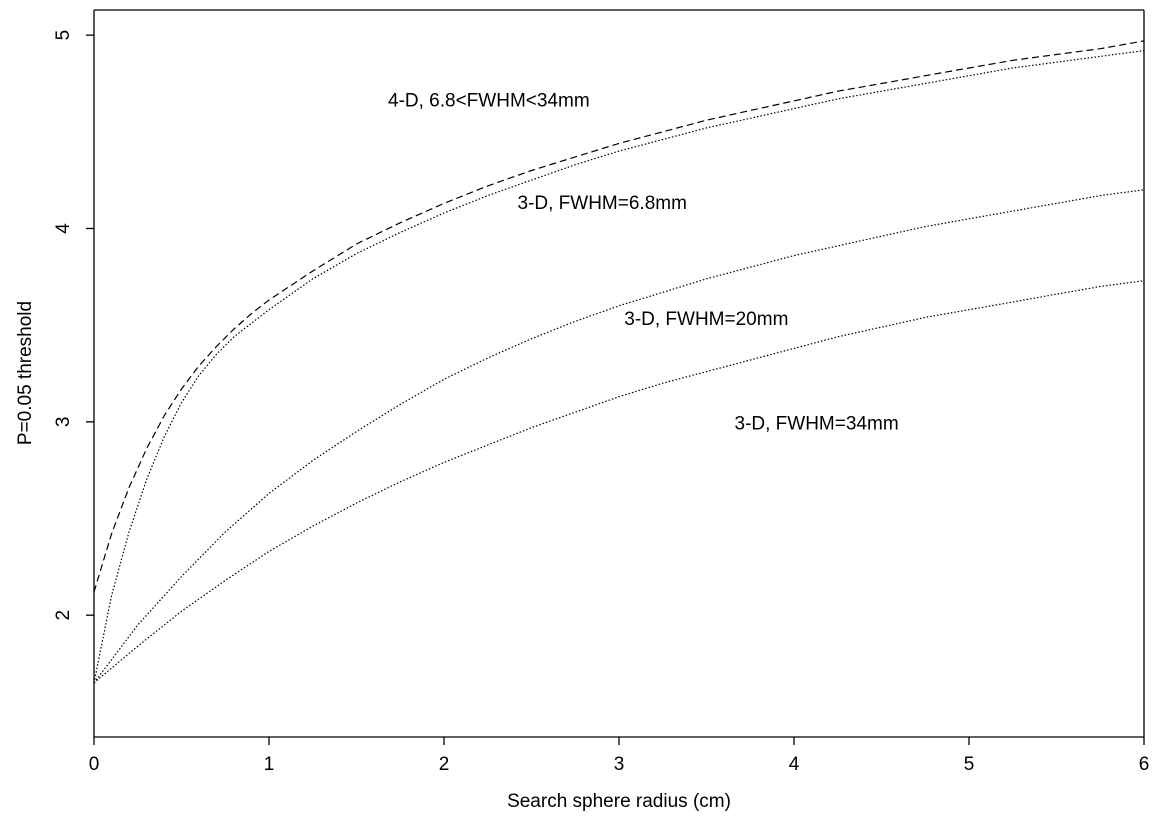  Describe the element at coordinates (63, 615) in the screenshot. I see `y-tick-label: 2` at that location.